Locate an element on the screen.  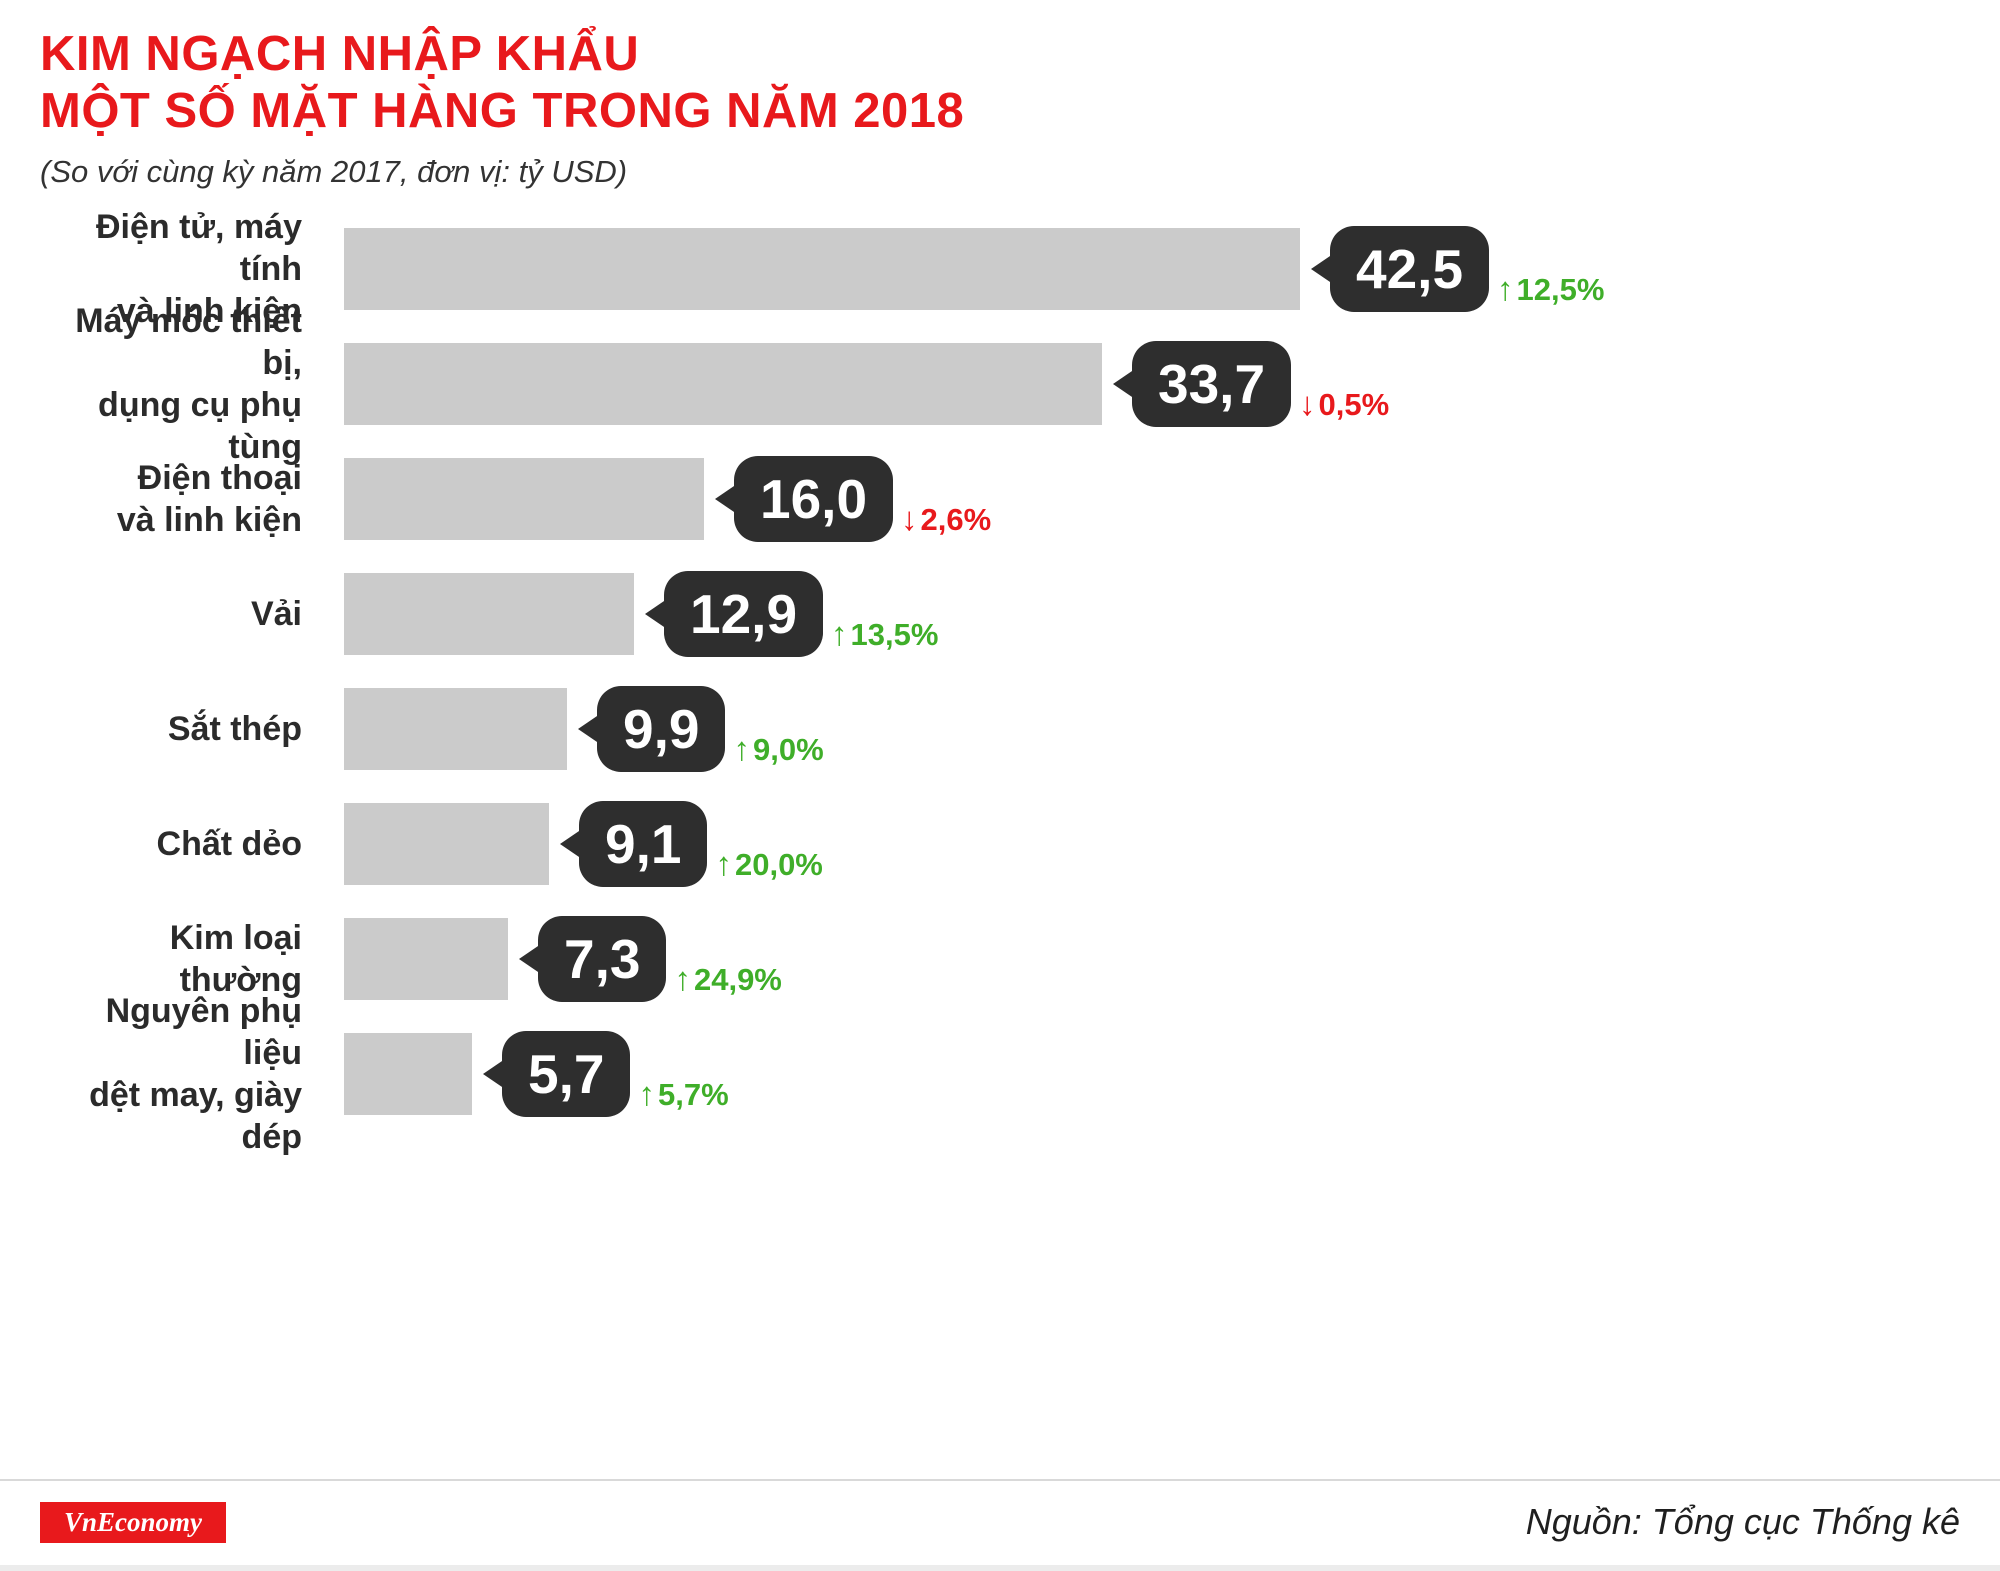
category-label: Máy móc thiết bị, dụng cụ phụ tùng is located at coordinates (188, 384).